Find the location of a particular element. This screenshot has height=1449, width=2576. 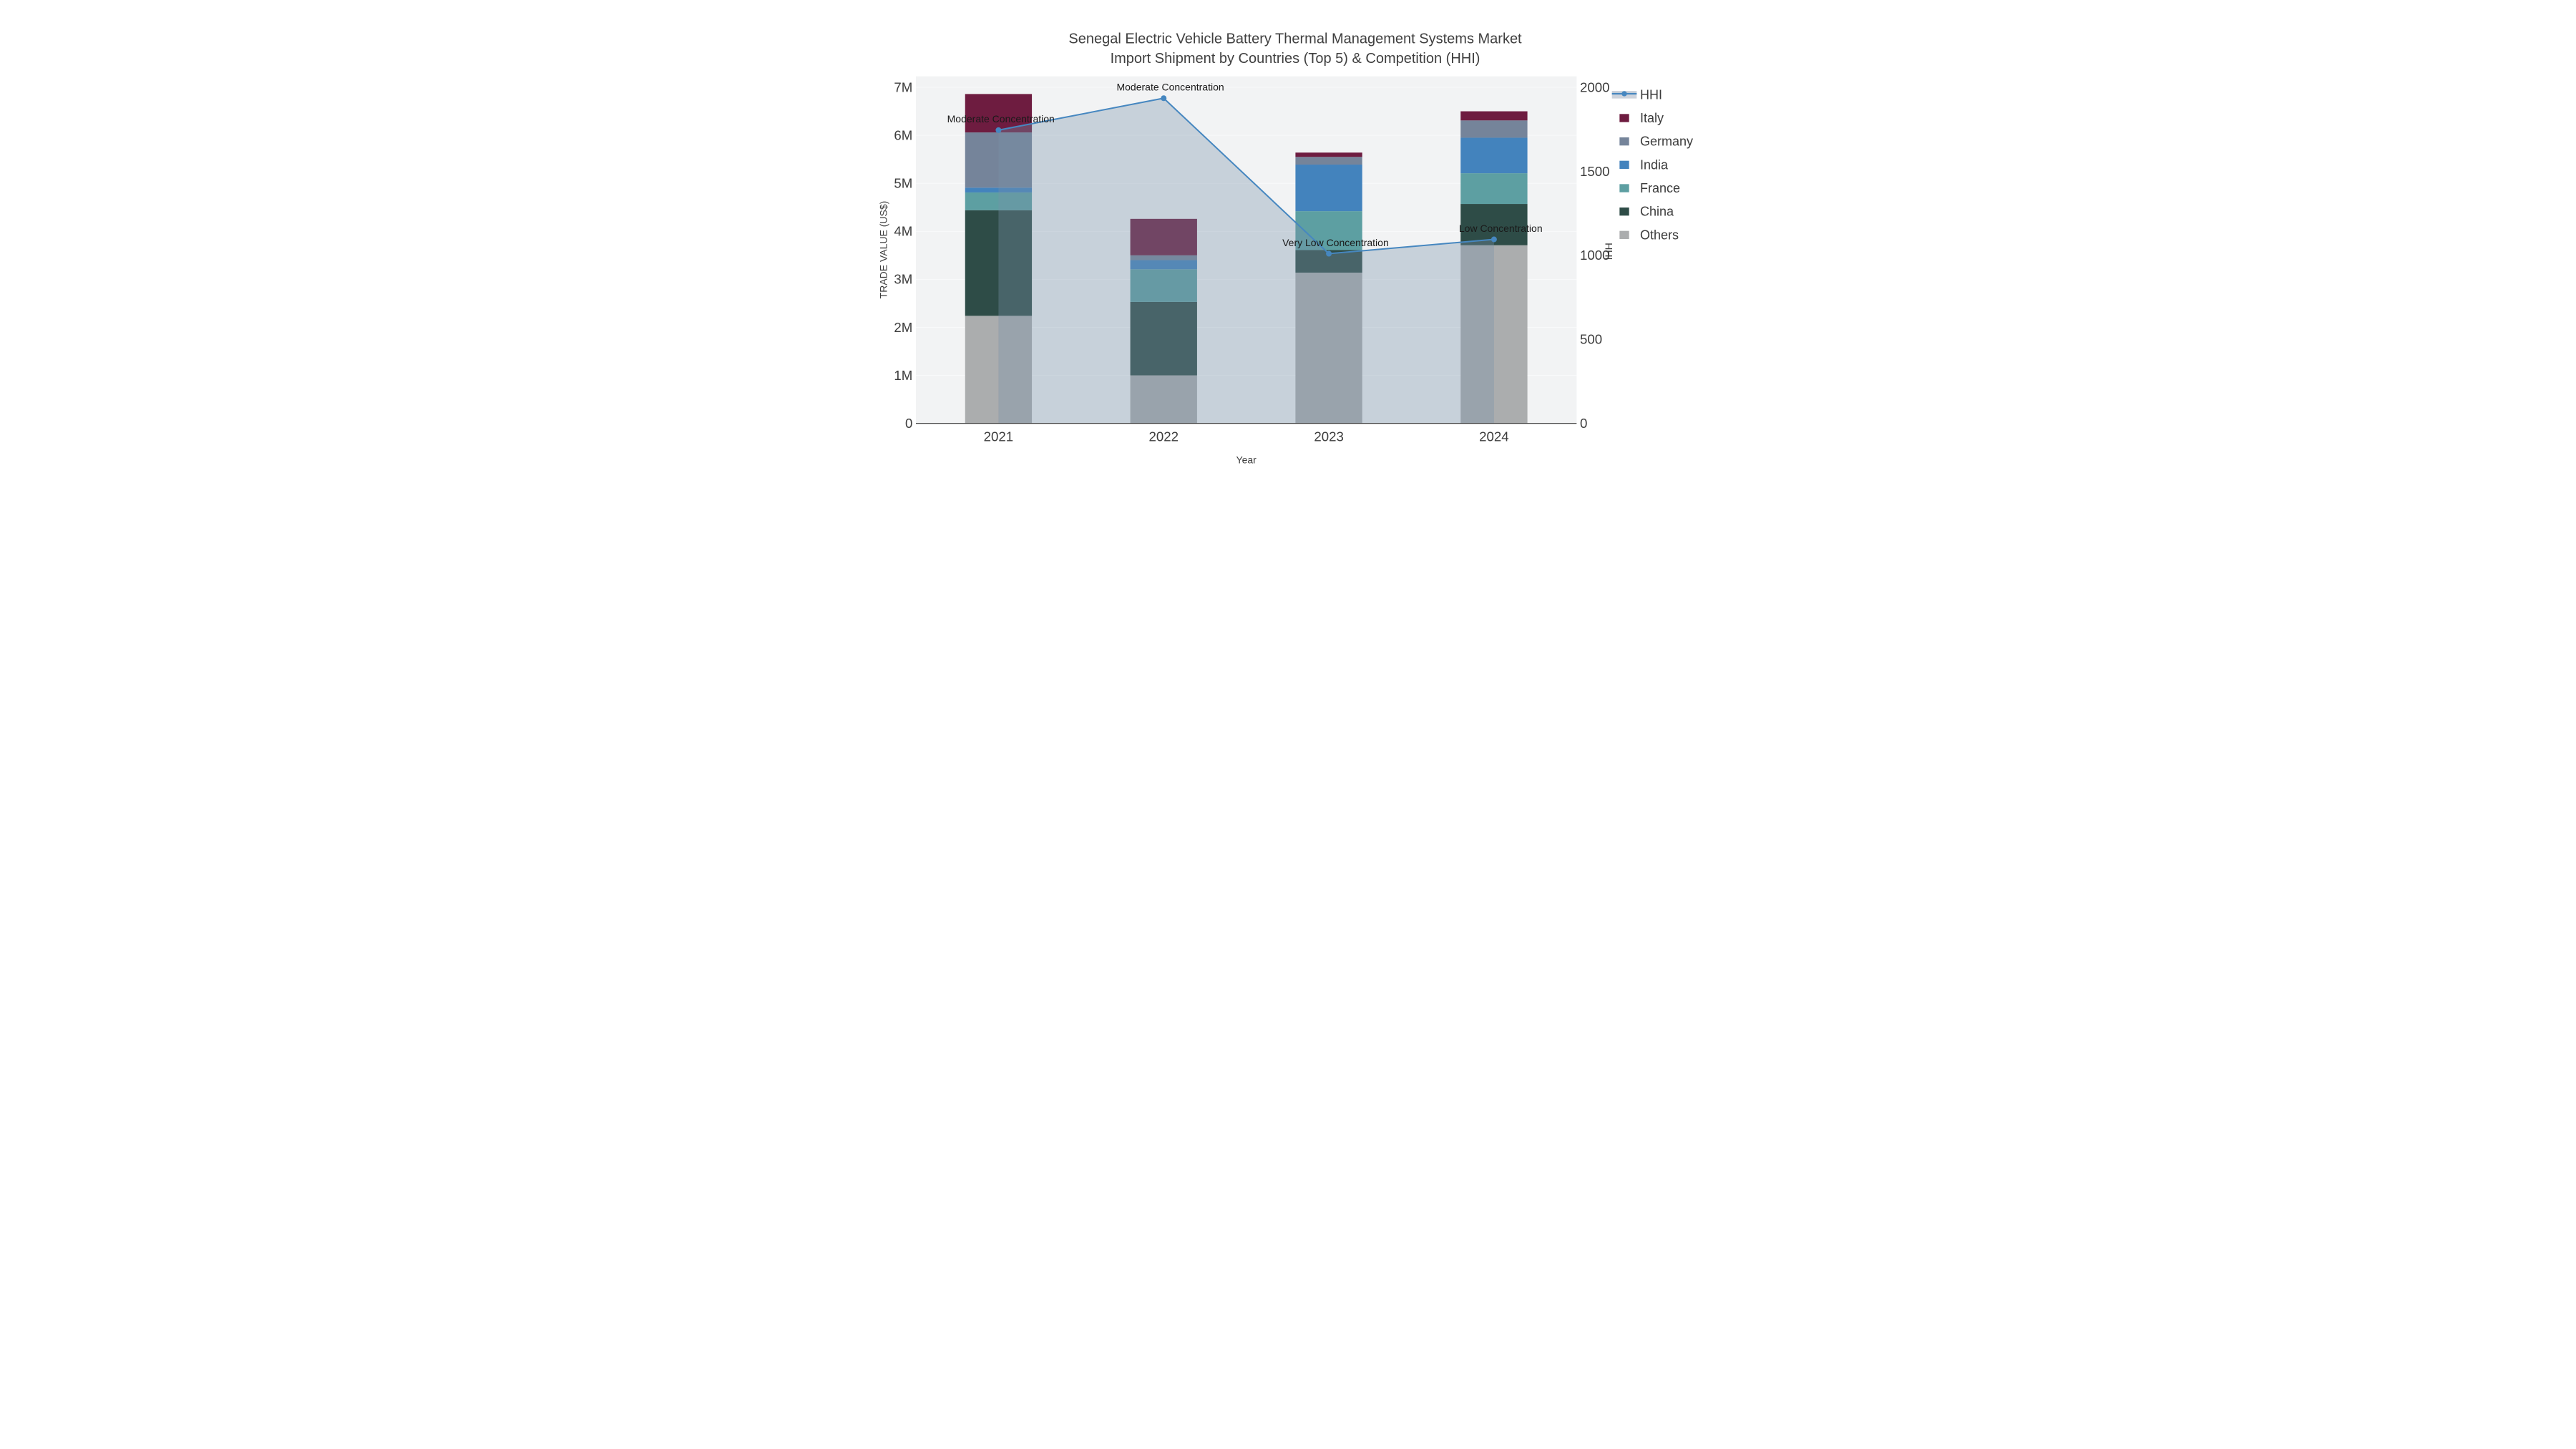

y-left-axis-title: TRADE VALUE (US$) is located at coordinates (883, 250).